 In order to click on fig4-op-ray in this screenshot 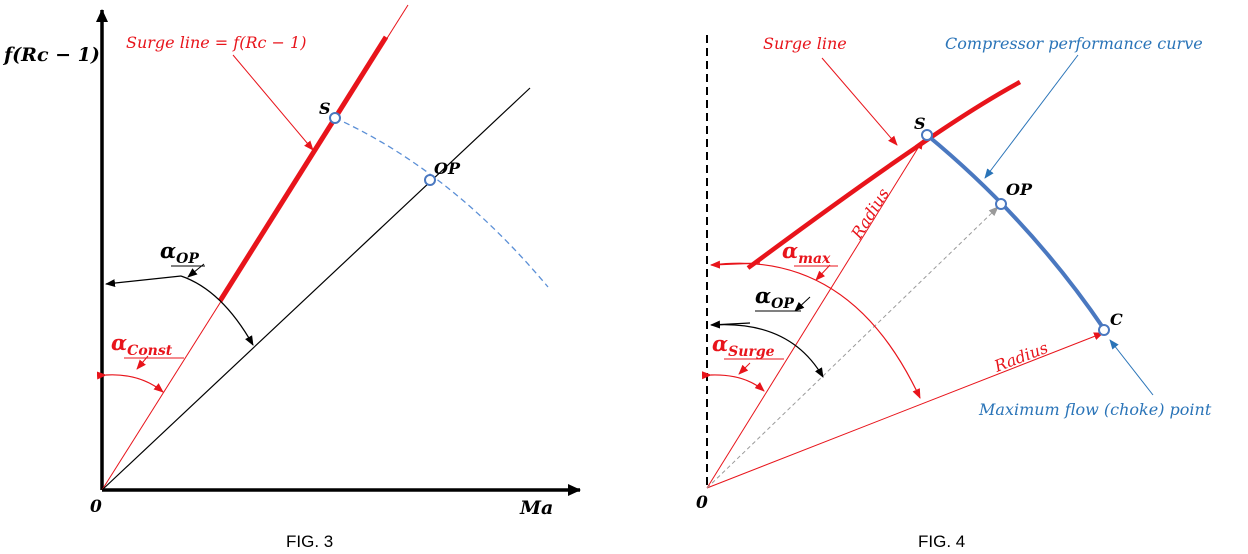, I will do `click(852, 347)`.